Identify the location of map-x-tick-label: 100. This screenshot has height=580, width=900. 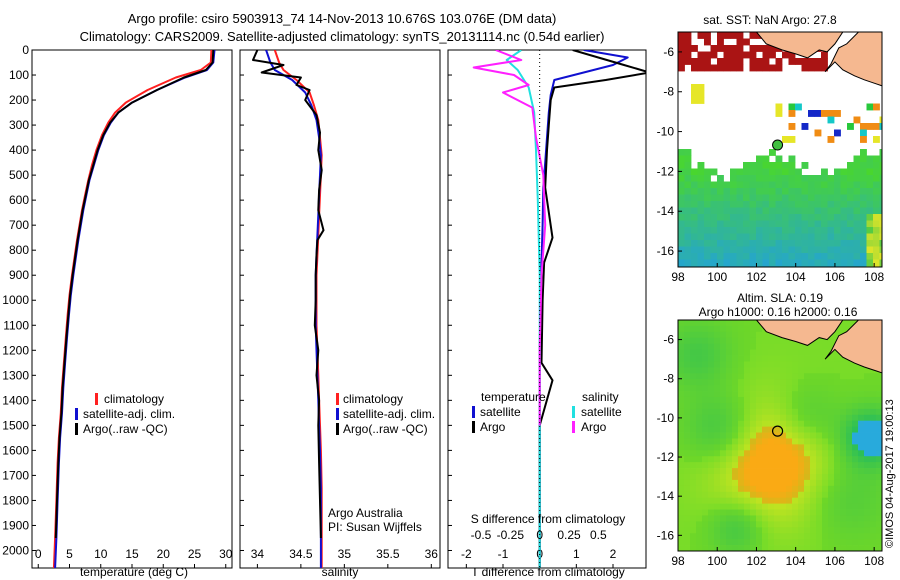
(717, 561).